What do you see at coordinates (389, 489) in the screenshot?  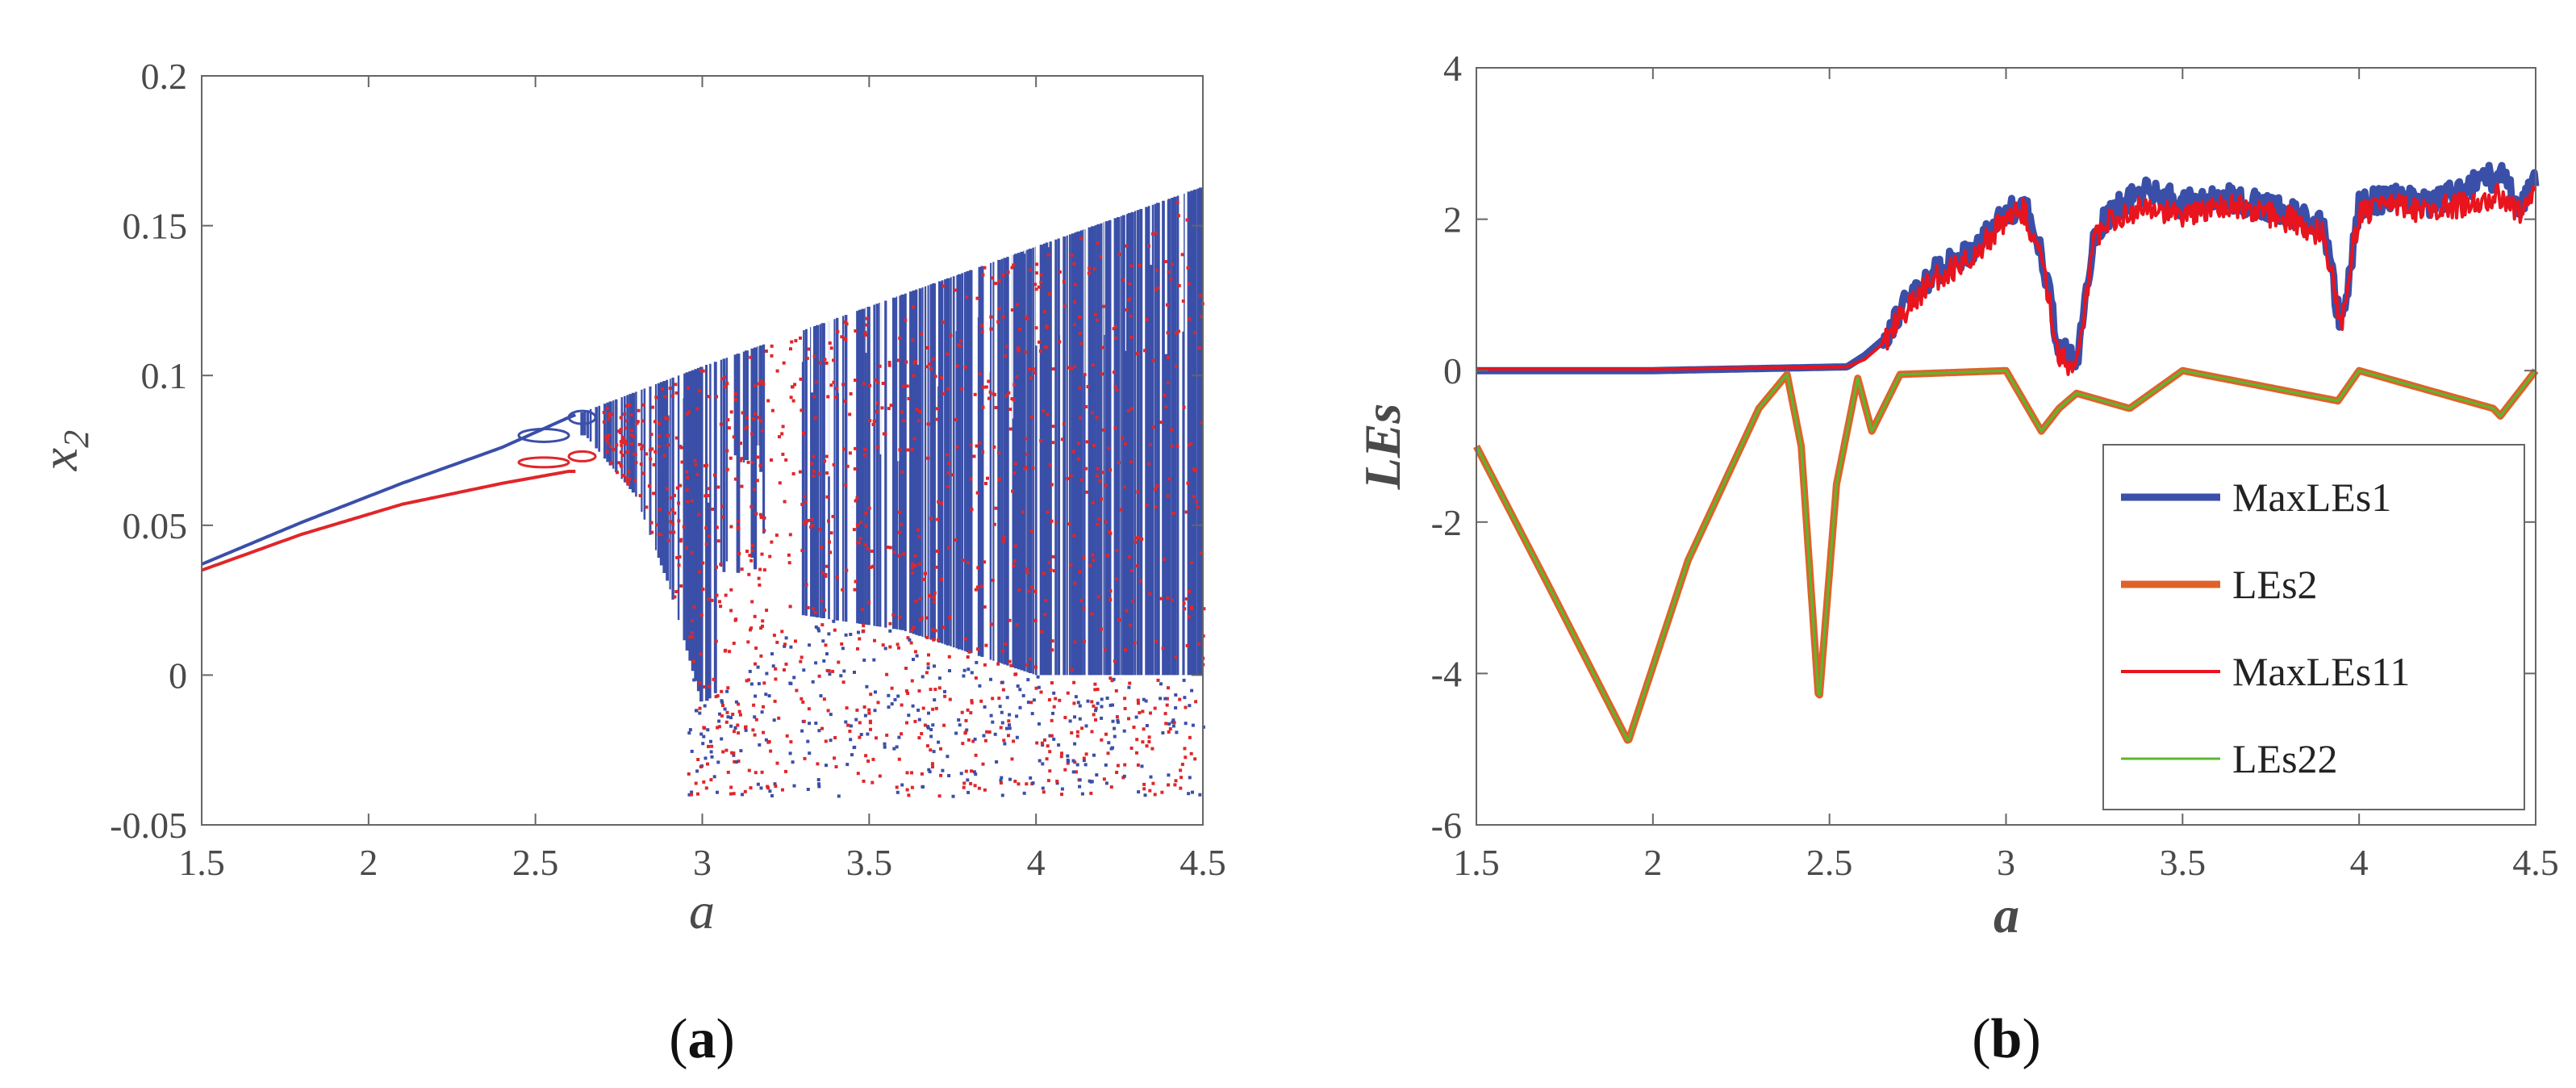 I see `a-upper-branch` at bounding box center [389, 489].